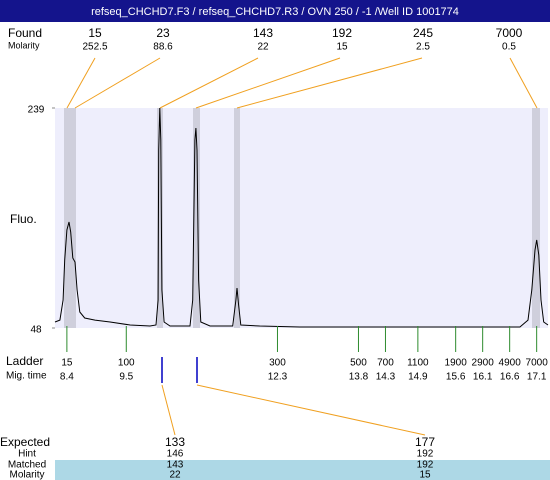 The image size is (550, 480). I want to click on ladder-sublabel: Mig. time, so click(26, 376).